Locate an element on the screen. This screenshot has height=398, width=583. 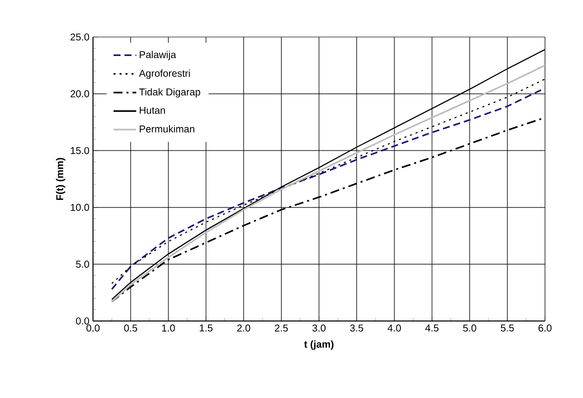
y-tick-label: 10.0 is located at coordinates (80, 207).